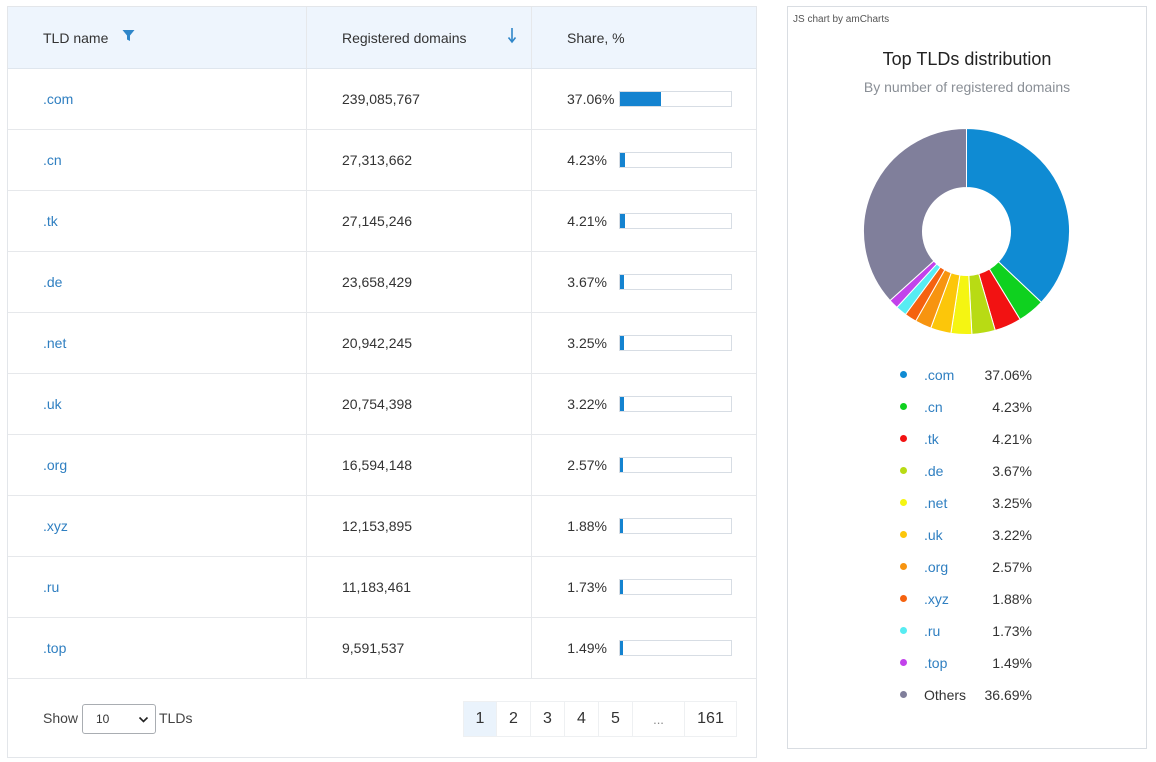 The image size is (1156, 762). Describe the element at coordinates (968, 598) in the screenshot. I see `legend-item: .xyz 1.88%` at that location.